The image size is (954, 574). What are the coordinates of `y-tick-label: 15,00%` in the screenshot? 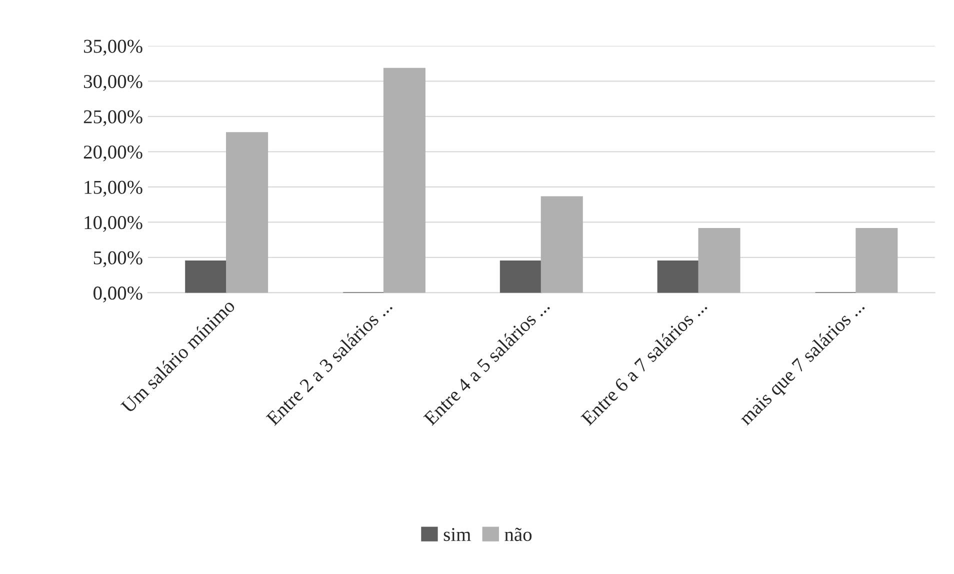 It's located at (113, 188).